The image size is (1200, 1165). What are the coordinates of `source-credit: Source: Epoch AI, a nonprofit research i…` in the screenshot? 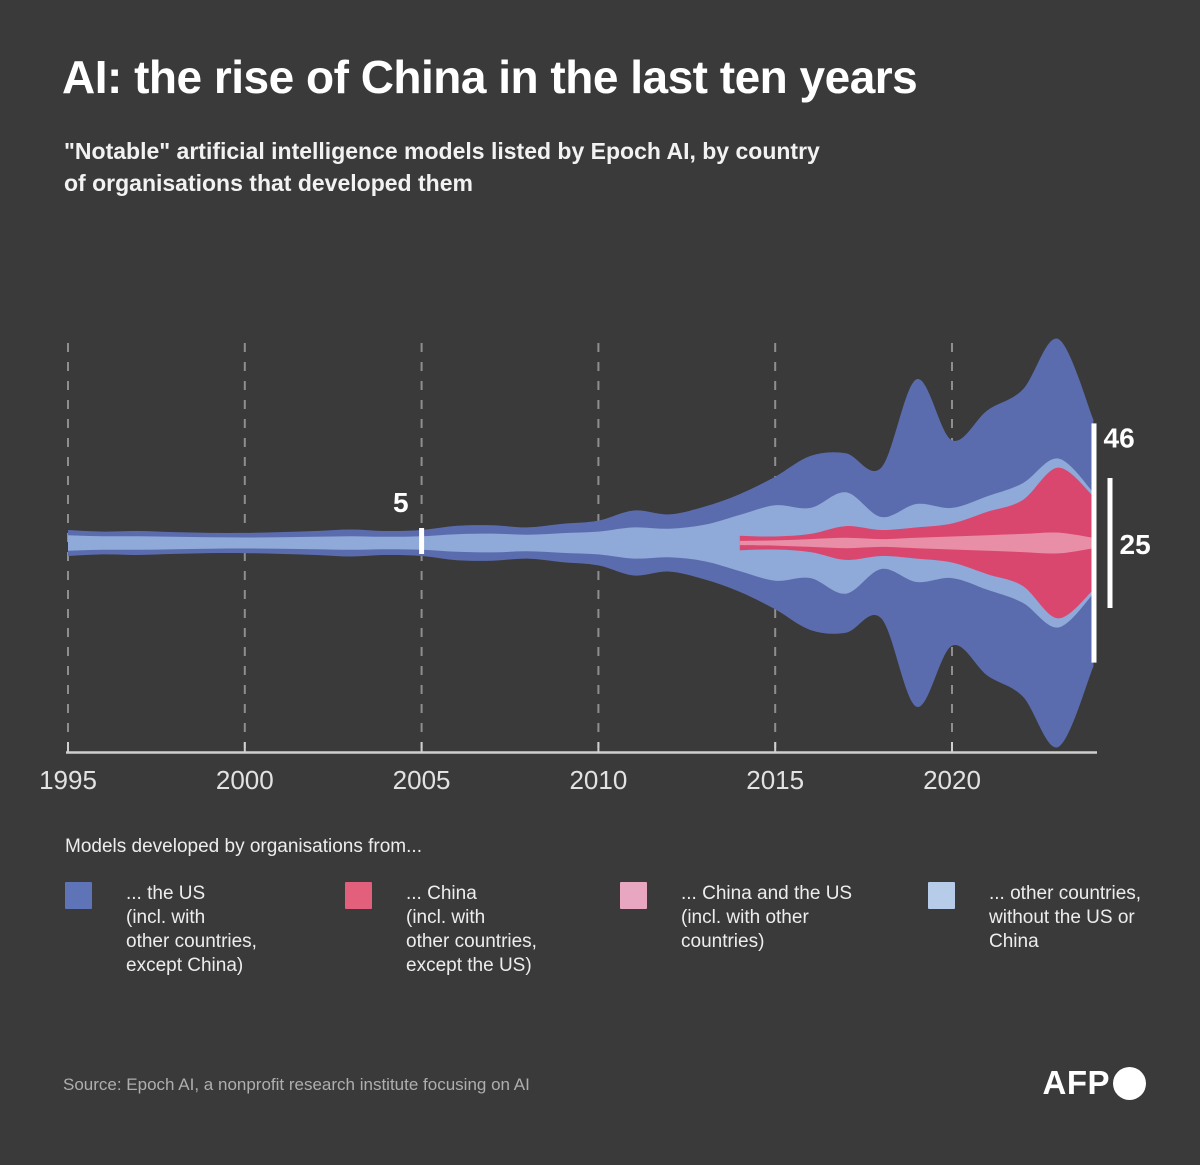 It's located at (296, 1084).